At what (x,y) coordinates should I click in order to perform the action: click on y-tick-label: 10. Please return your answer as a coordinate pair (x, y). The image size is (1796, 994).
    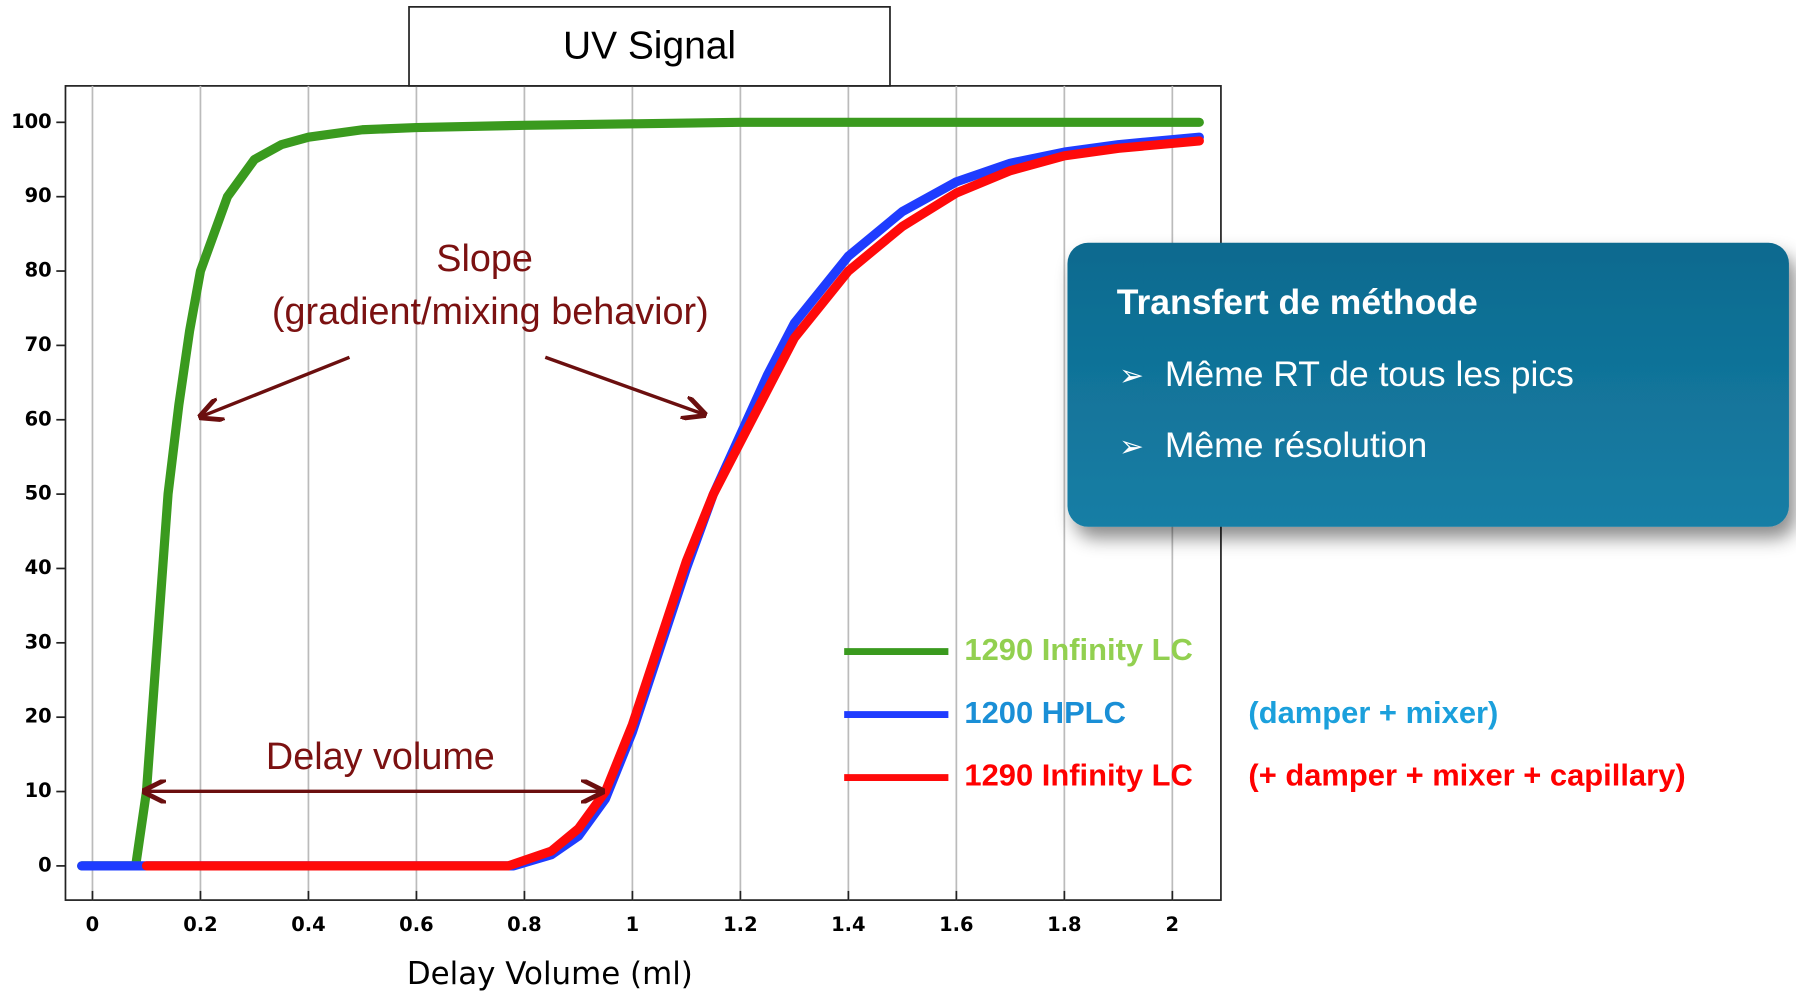
    Looking at the image, I should click on (38, 790).